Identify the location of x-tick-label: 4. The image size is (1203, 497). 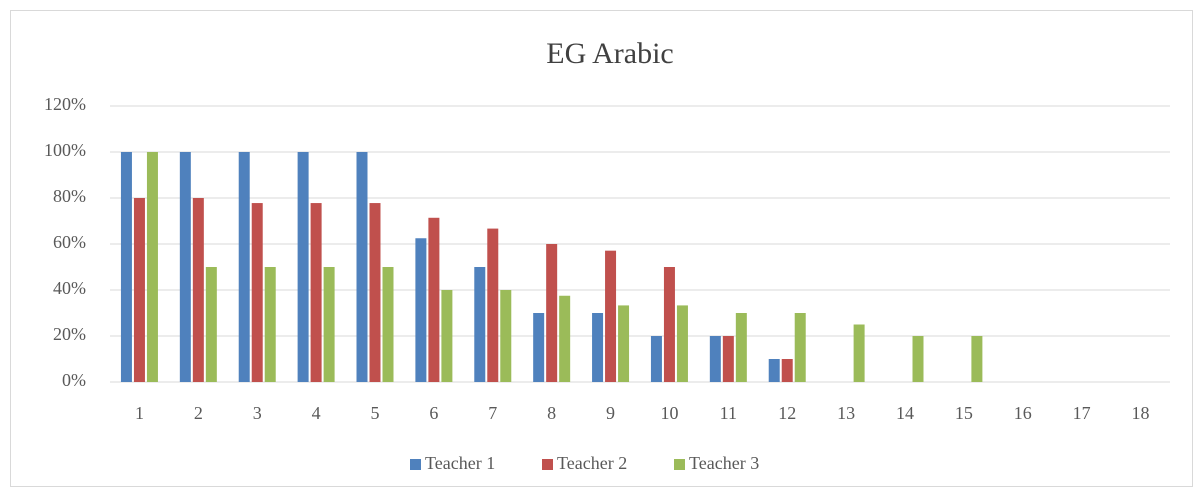
(316, 413).